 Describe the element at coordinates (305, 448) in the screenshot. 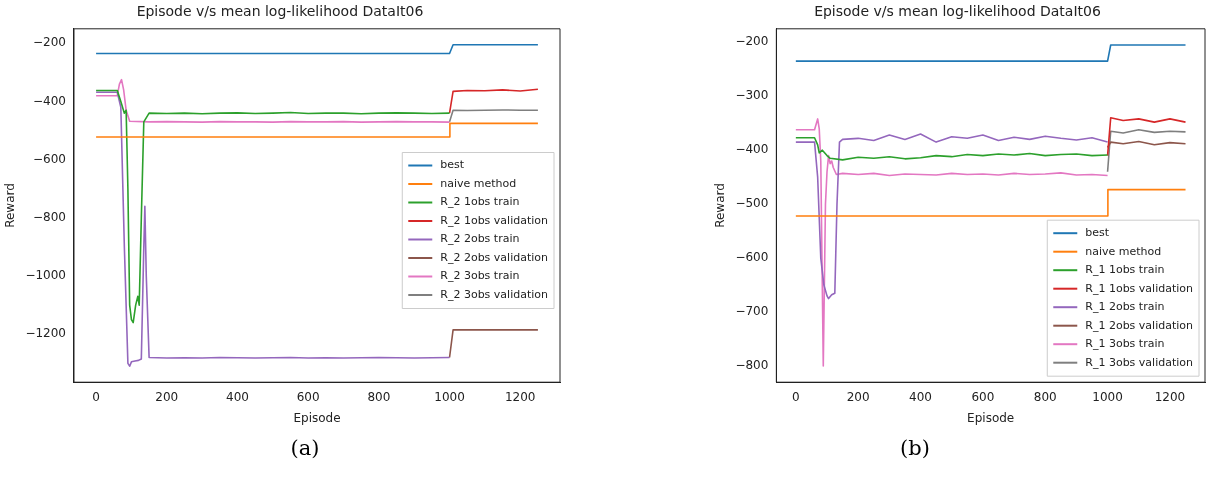

I see `text: (a)` at that location.